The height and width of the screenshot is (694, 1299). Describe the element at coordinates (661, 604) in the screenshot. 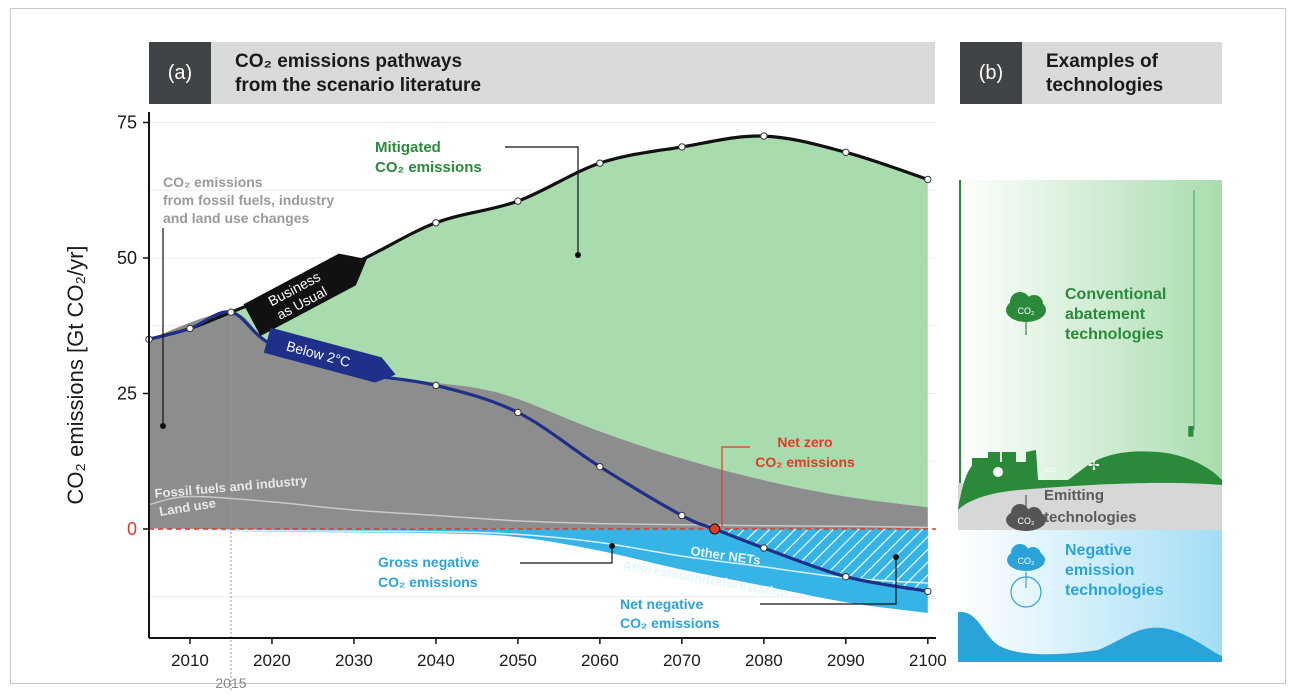

I see `net-negative-label-line1: Net negative` at that location.